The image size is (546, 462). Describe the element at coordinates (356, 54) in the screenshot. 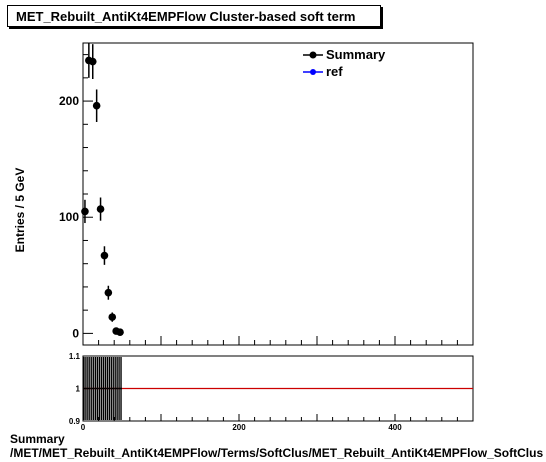

I see `legend-summary-label: Summary` at that location.